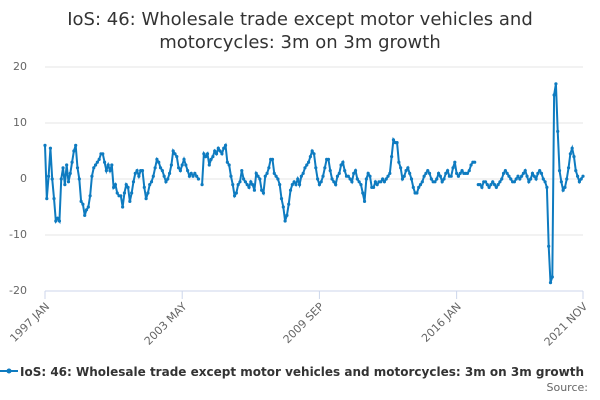 Image resolution: width=600 pixels, height=400 pixels. What do you see at coordinates (29, 322) in the screenshot?
I see `x-tick-label: 1997 JAN` at bounding box center [29, 322].